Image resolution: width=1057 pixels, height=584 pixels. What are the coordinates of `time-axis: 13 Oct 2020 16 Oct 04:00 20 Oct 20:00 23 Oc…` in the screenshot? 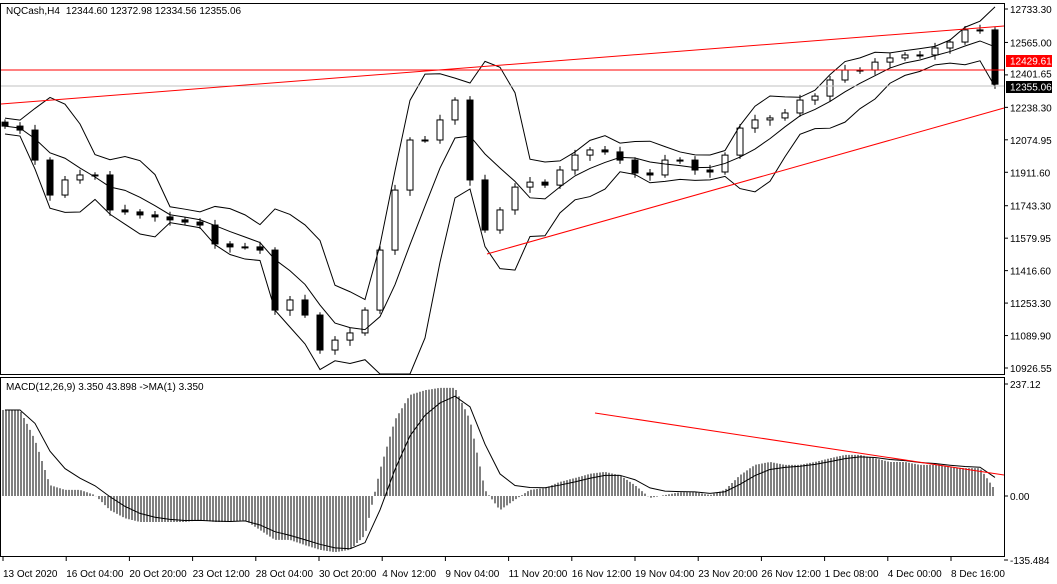 It's located at (503, 568).